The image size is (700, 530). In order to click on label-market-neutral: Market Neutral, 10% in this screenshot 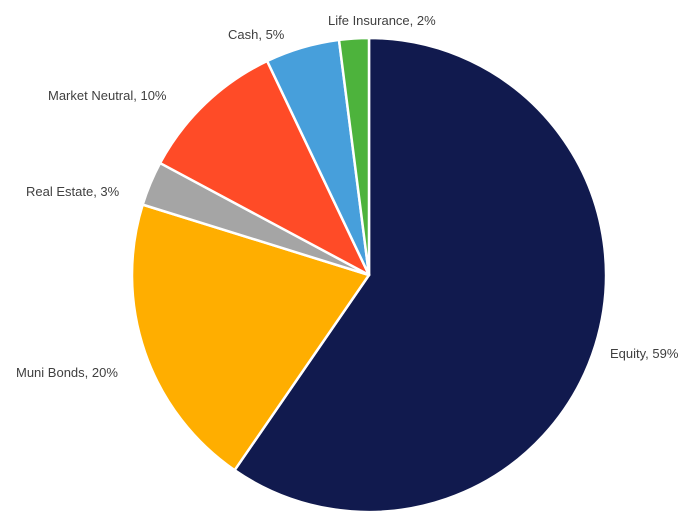, I will do `click(107, 95)`.